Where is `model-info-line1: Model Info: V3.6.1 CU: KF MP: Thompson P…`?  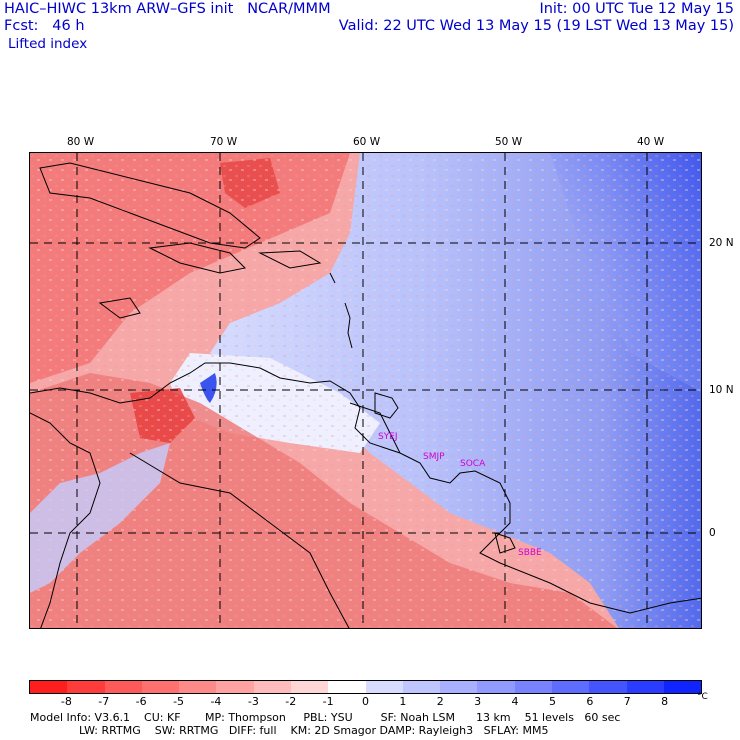
model-info-line1: Model Info: V3.6.1 CU: KF MP: Thompson P… is located at coordinates (325, 717).